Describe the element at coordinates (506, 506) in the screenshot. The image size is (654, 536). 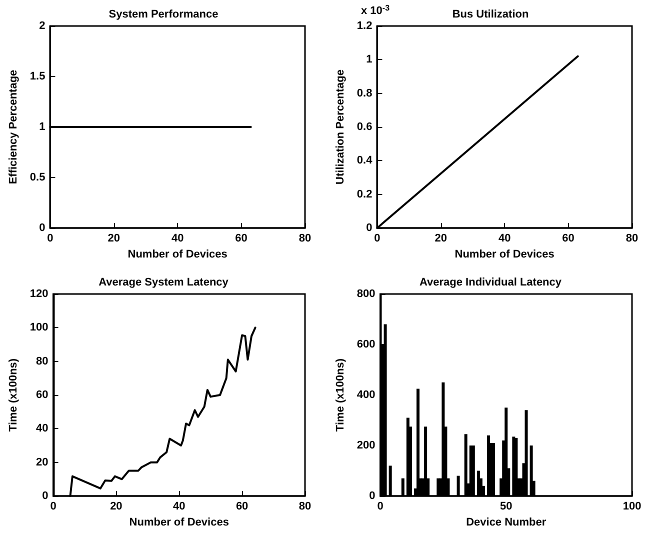
I see `x-tick-label: 50` at that location.